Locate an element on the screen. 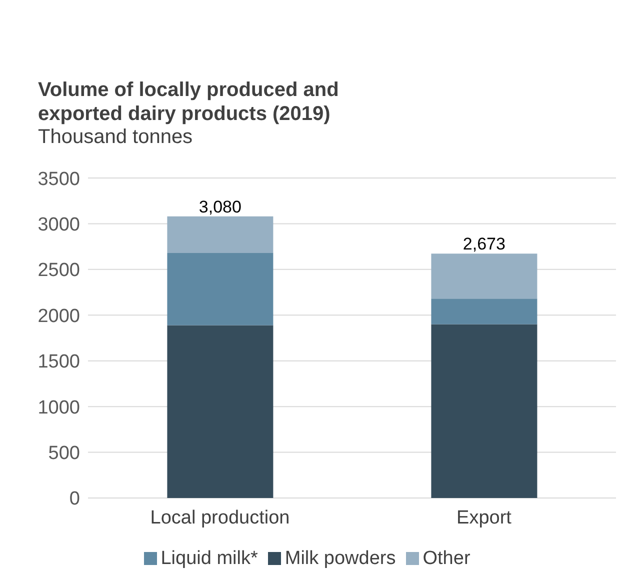 The width and height of the screenshot is (634, 587). y-tick-label: 1000 is located at coordinates (59, 407).